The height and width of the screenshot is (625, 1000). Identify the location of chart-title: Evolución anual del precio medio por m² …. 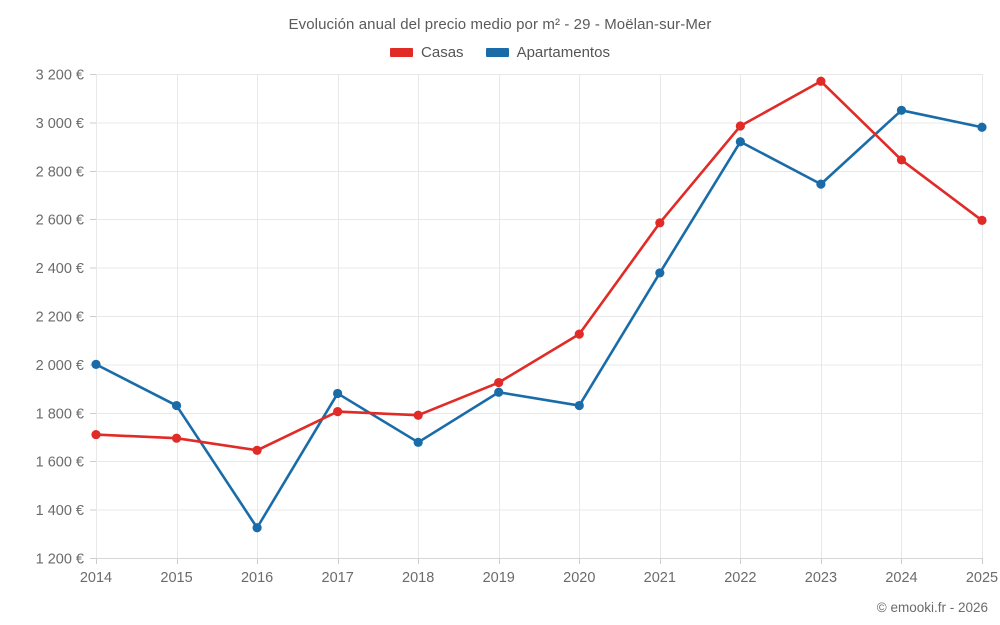
(500, 24).